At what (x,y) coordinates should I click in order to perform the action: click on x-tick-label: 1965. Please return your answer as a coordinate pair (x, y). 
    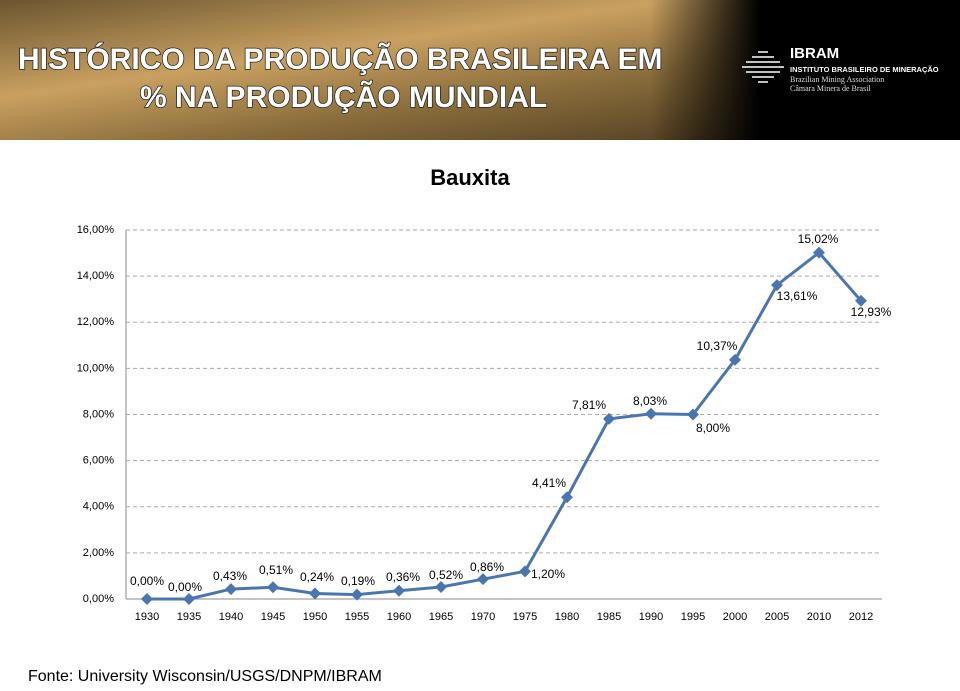
    Looking at the image, I should click on (441, 617).